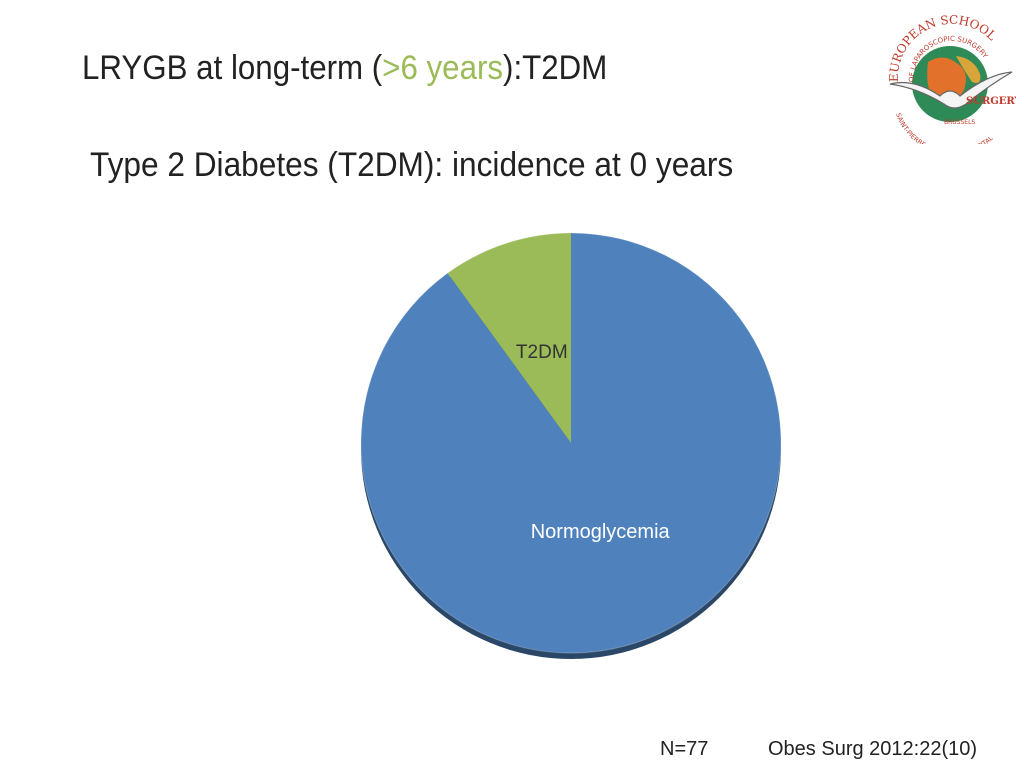 This screenshot has width=1024, height=768. What do you see at coordinates (959, 122) in the screenshot?
I see `logo-city: BRUSSELS` at bounding box center [959, 122].